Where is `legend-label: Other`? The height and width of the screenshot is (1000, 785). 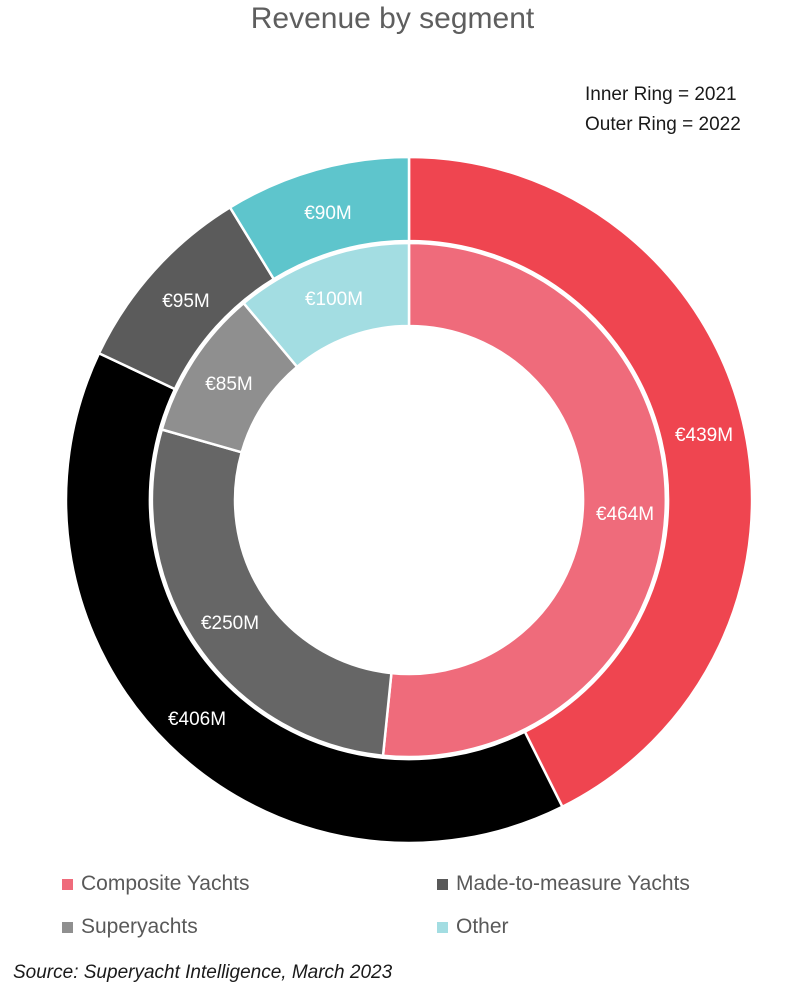 legend-label: Other is located at coordinates (482, 926).